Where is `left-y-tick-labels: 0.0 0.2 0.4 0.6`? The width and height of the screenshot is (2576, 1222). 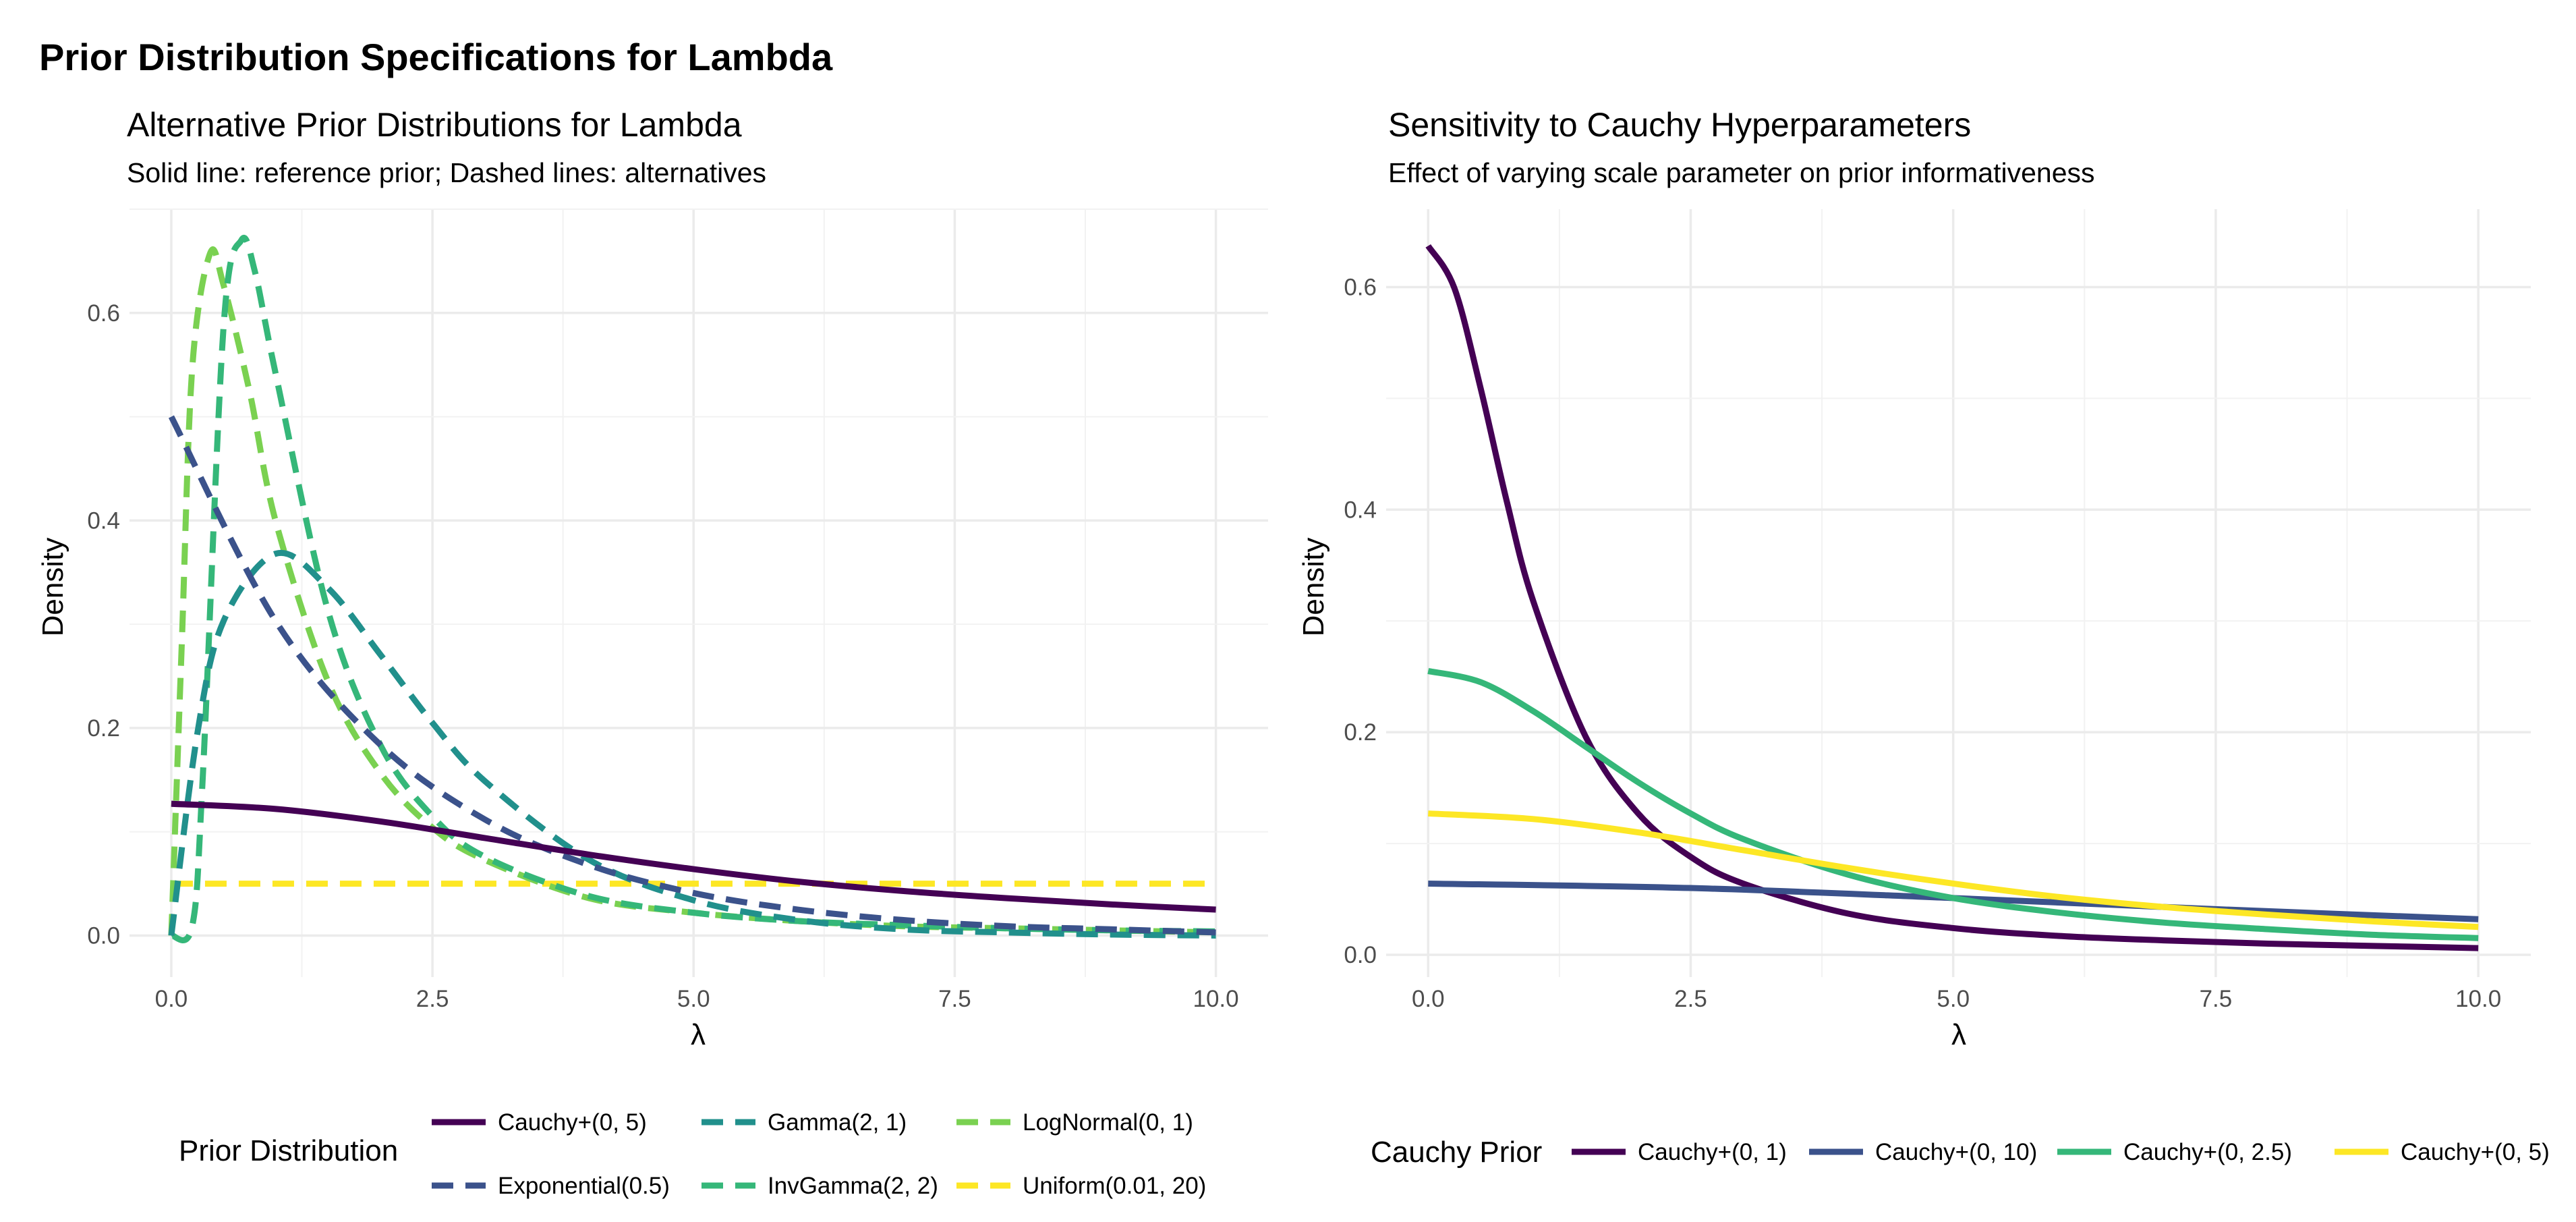
left-y-tick-labels: 0.0 0.2 0.4 0.6 is located at coordinates (103, 624).